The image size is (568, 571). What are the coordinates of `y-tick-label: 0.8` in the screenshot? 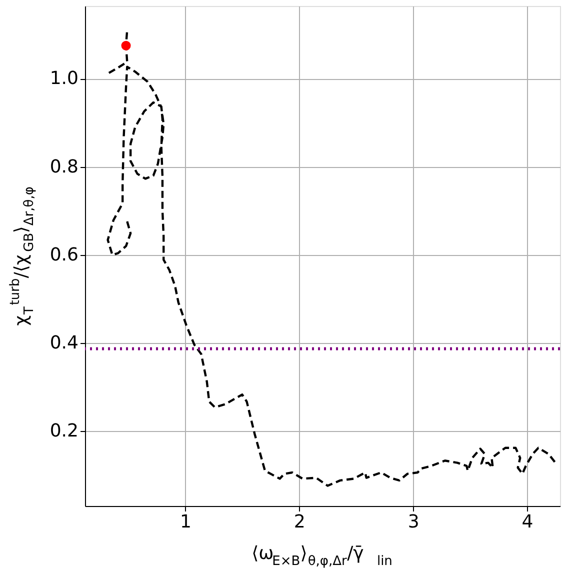 It's located at (64, 167).